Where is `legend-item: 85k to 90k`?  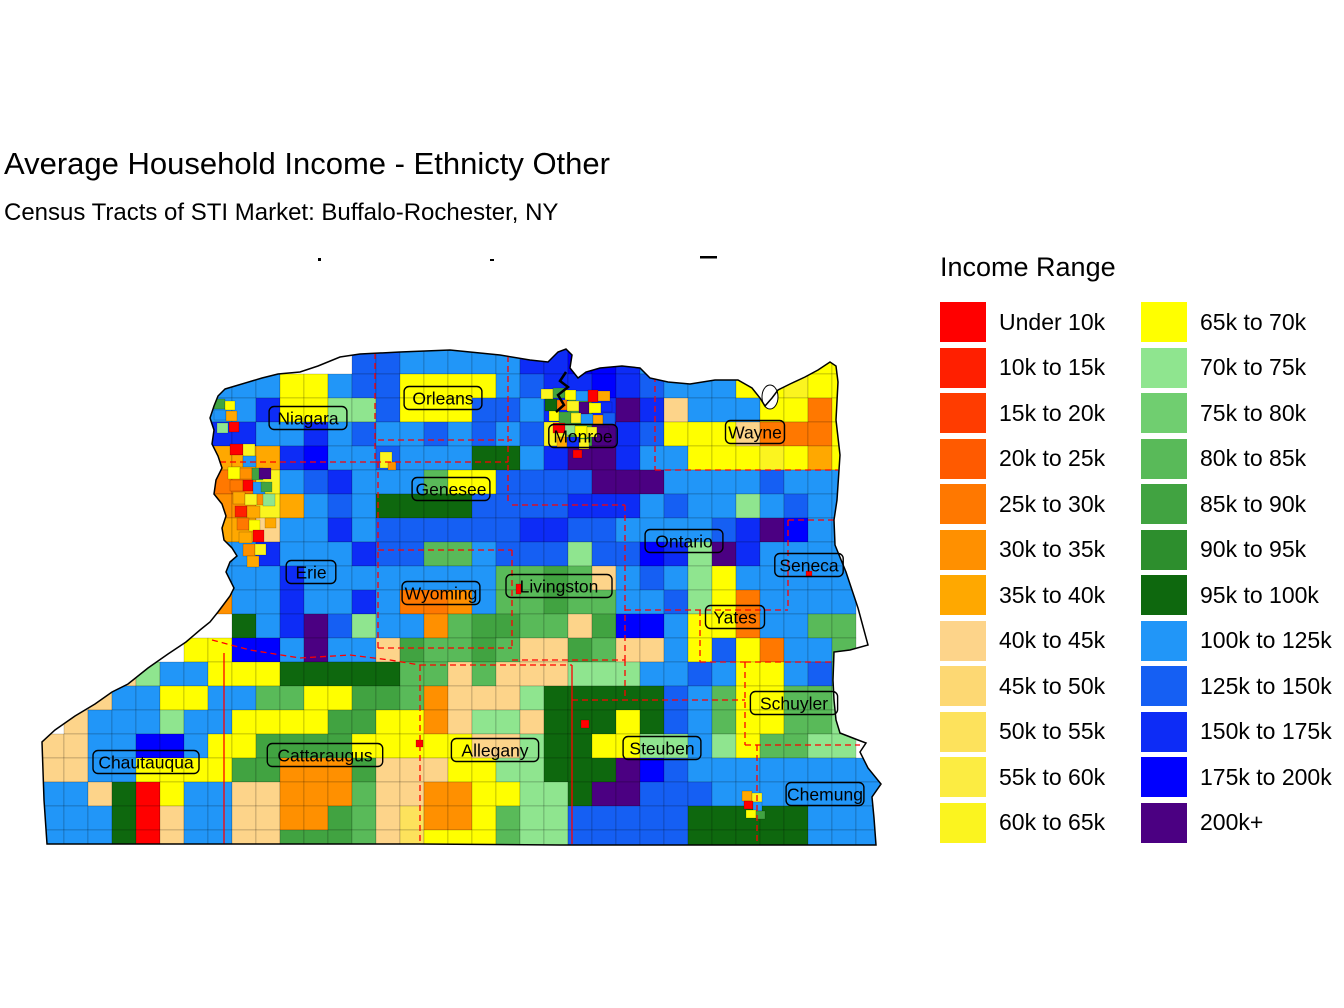
legend-item: 85k to 90k is located at coordinates (1223, 504).